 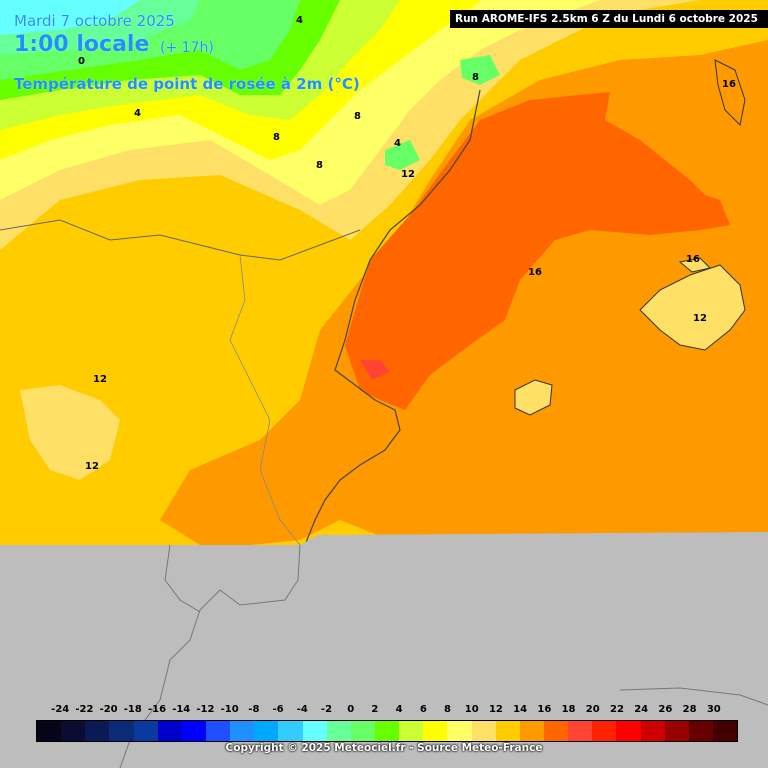 What do you see at coordinates (81, 61) in the screenshot?
I see `contour-label: 0` at bounding box center [81, 61].